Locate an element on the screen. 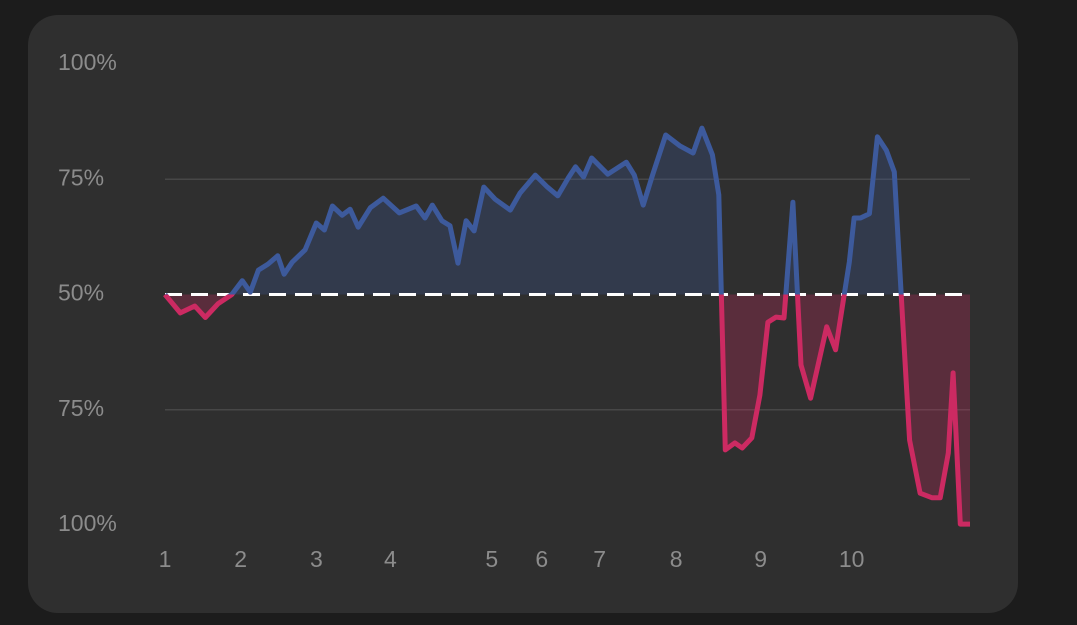 The image size is (1077, 625). x-tick-label: 5 is located at coordinates (491, 559).